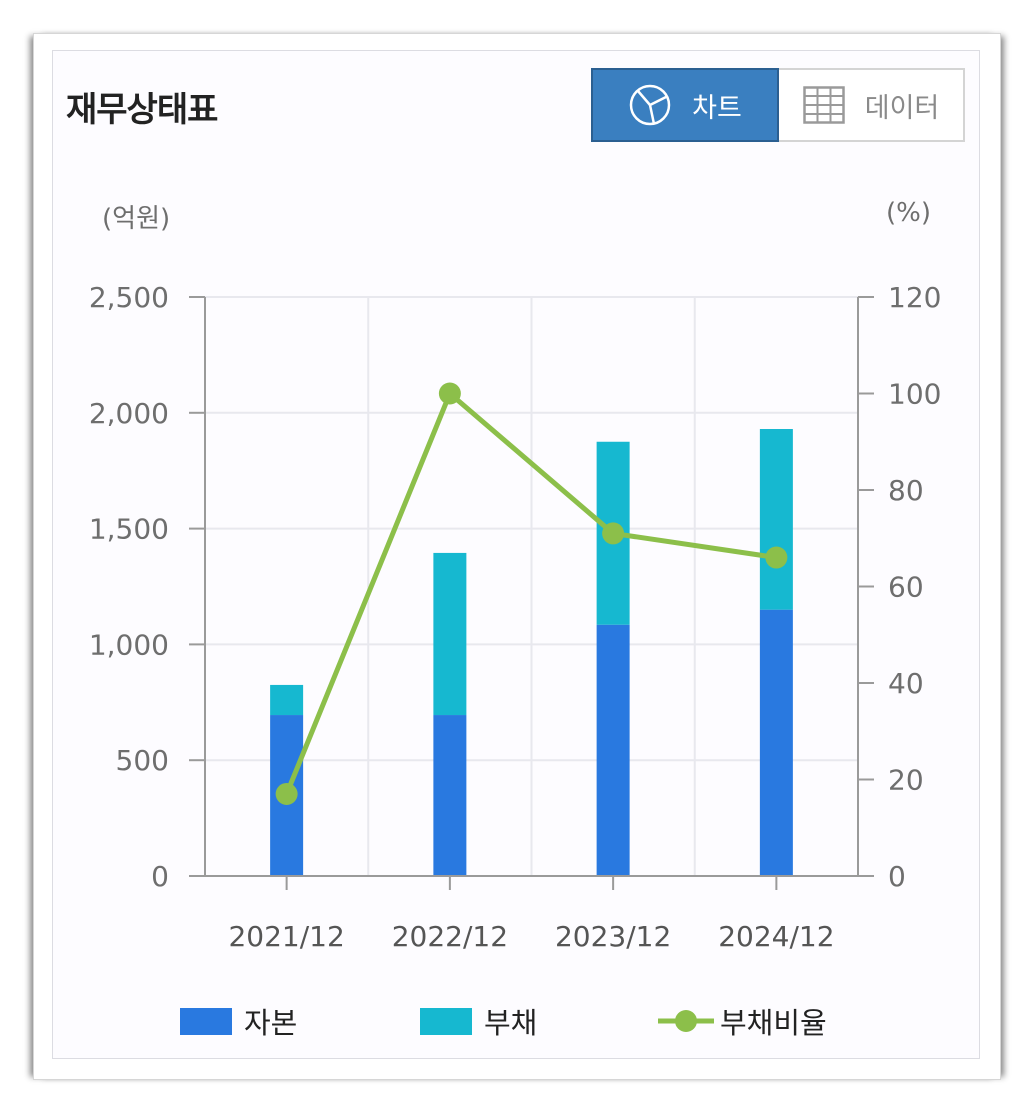 This screenshot has width=1032, height=1112. Describe the element at coordinates (129, 297) in the screenshot. I see `left-tick-label: 2,500` at that location.